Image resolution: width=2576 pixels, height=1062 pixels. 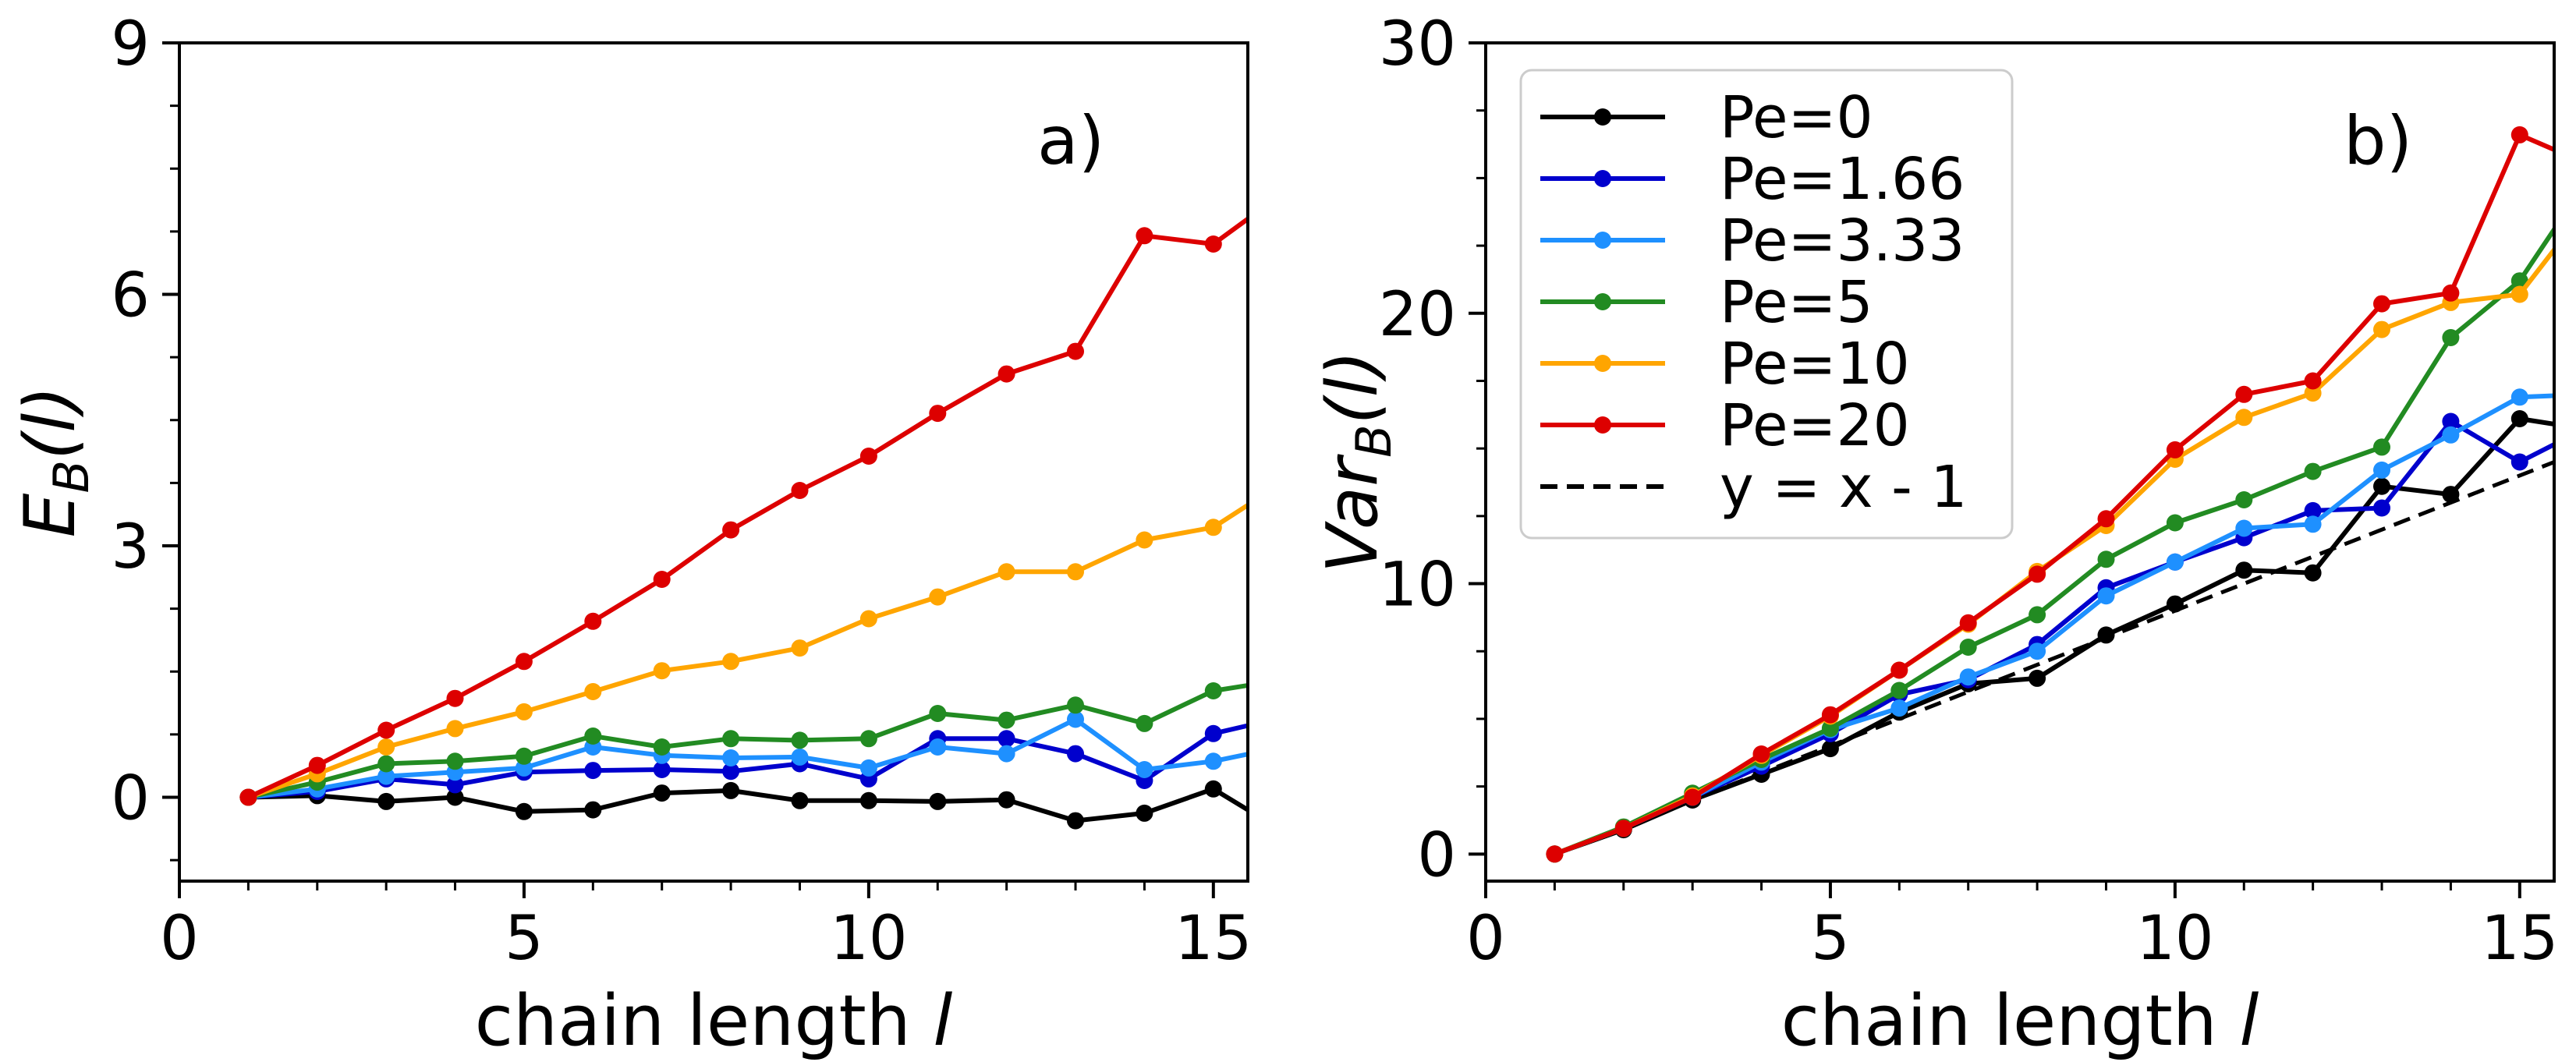 I want to click on panel-a-x-tick-label: 5, so click(x=524, y=939).